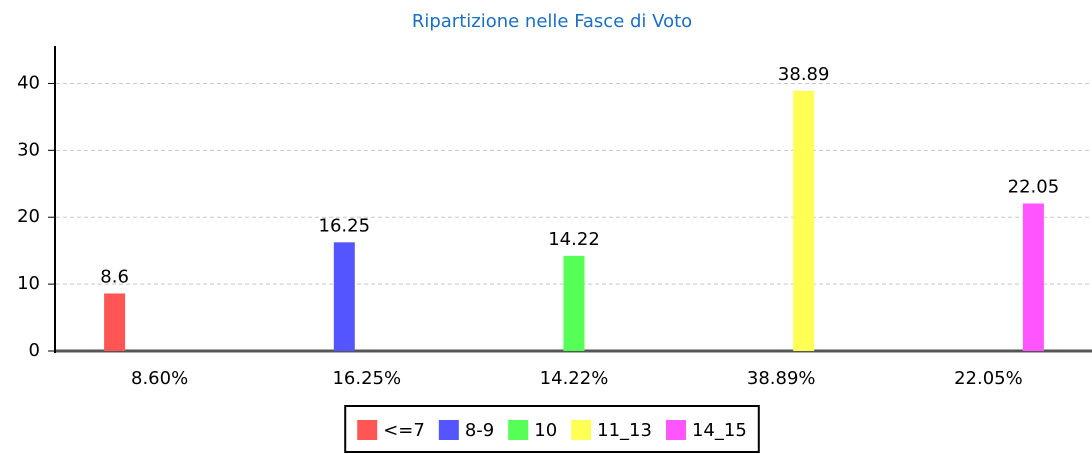 The height and width of the screenshot is (454, 1092). What do you see at coordinates (366, 378) in the screenshot?
I see `x-tick-label: 16.25%` at bounding box center [366, 378].